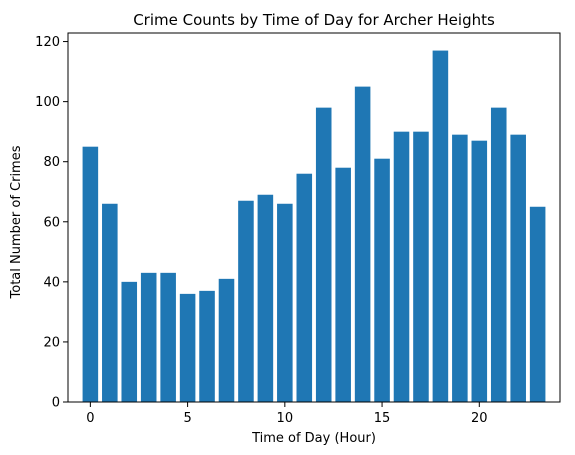  I want to click on x-axis-label: Time of Day (Hour), so click(313, 438).